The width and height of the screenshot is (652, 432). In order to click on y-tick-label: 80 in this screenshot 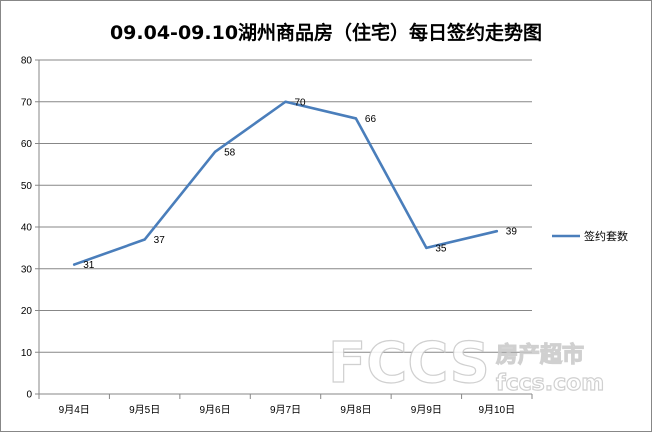, I will do `click(27, 61)`.